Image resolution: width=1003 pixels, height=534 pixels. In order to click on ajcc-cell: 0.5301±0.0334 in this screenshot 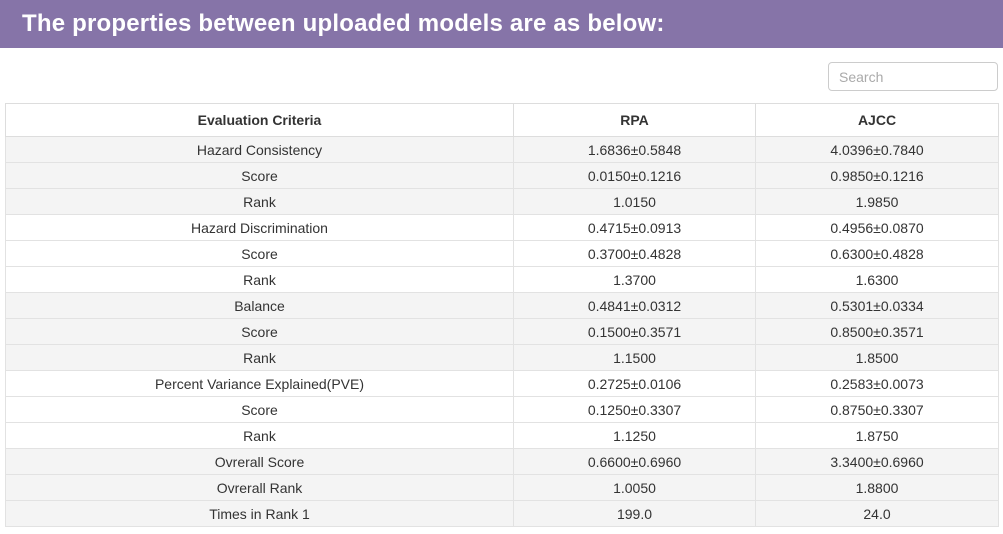, I will do `click(877, 305)`.